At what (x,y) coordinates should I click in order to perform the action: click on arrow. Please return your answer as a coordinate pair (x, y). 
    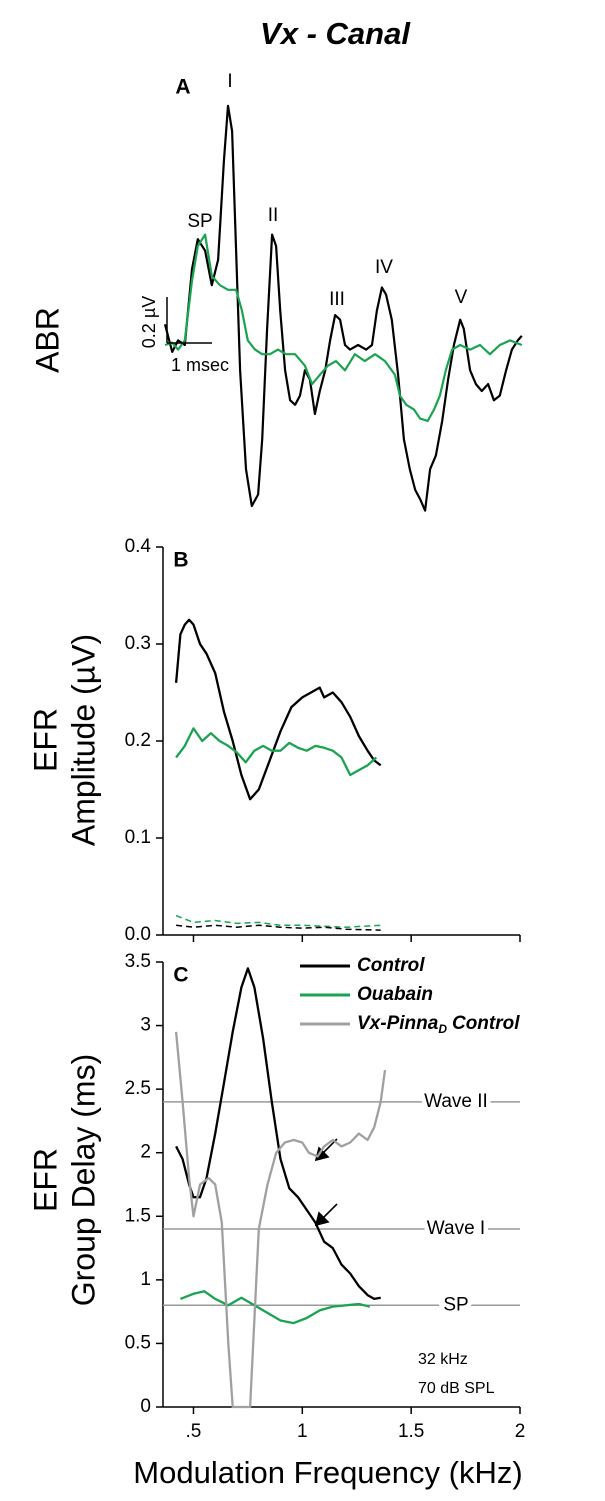
    Looking at the image, I should click on (329, 1211).